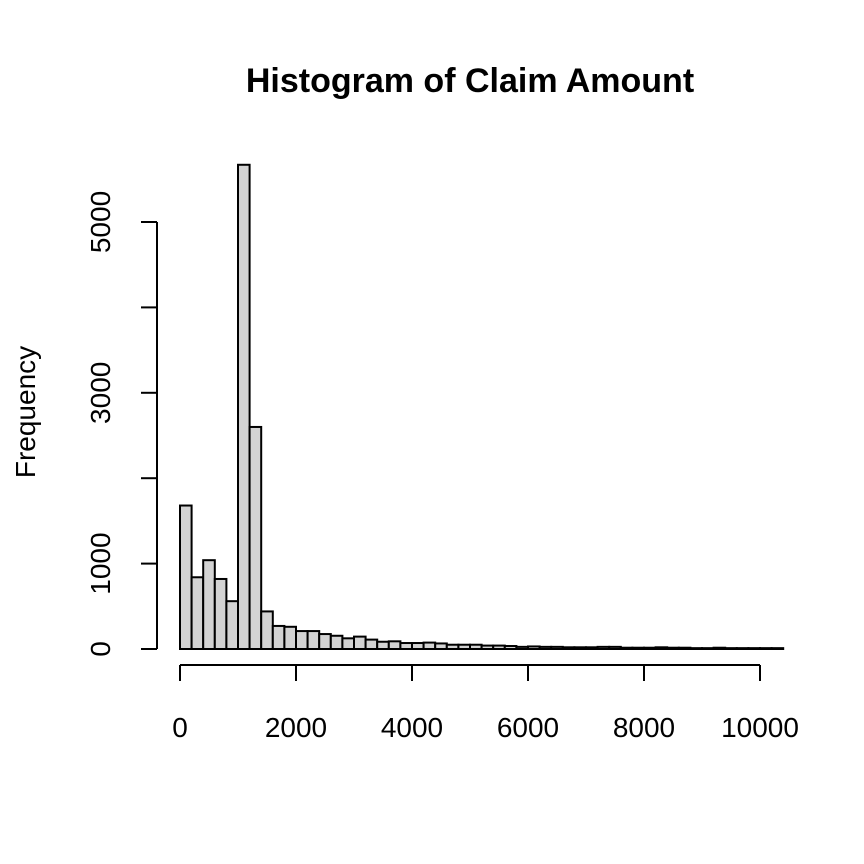  I want to click on chart-title: Histogram of Claim Amount, so click(470, 81).